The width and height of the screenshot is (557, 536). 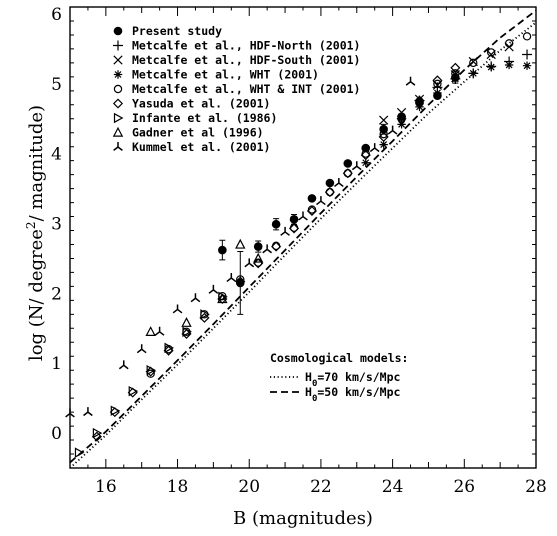 I want to click on legend-label: Kummel et al. (2001), so click(x=201, y=147).